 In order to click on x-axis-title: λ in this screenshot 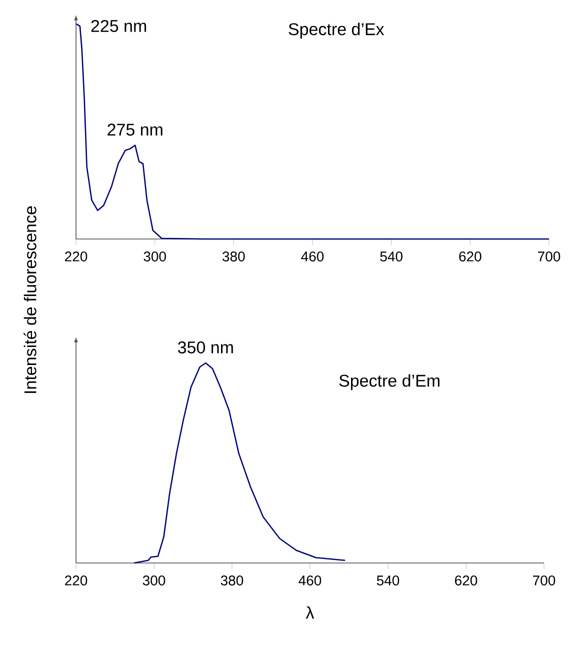, I will do `click(310, 612)`.